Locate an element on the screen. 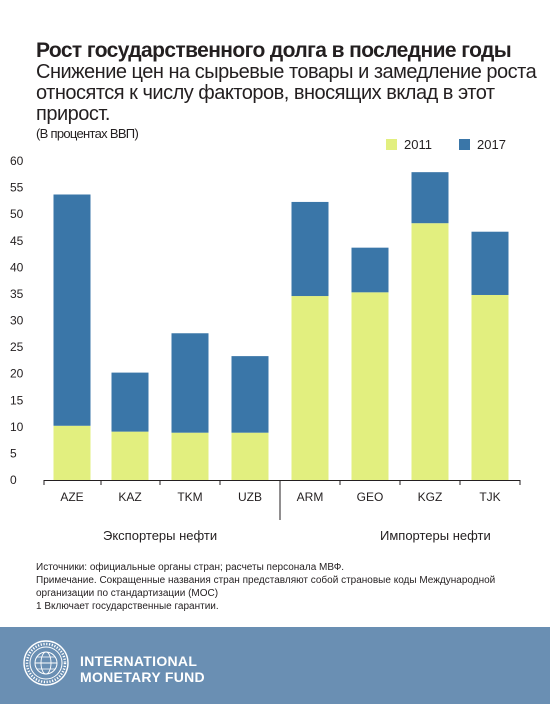  y-tick-label-60: 60 is located at coordinates (17, 161).